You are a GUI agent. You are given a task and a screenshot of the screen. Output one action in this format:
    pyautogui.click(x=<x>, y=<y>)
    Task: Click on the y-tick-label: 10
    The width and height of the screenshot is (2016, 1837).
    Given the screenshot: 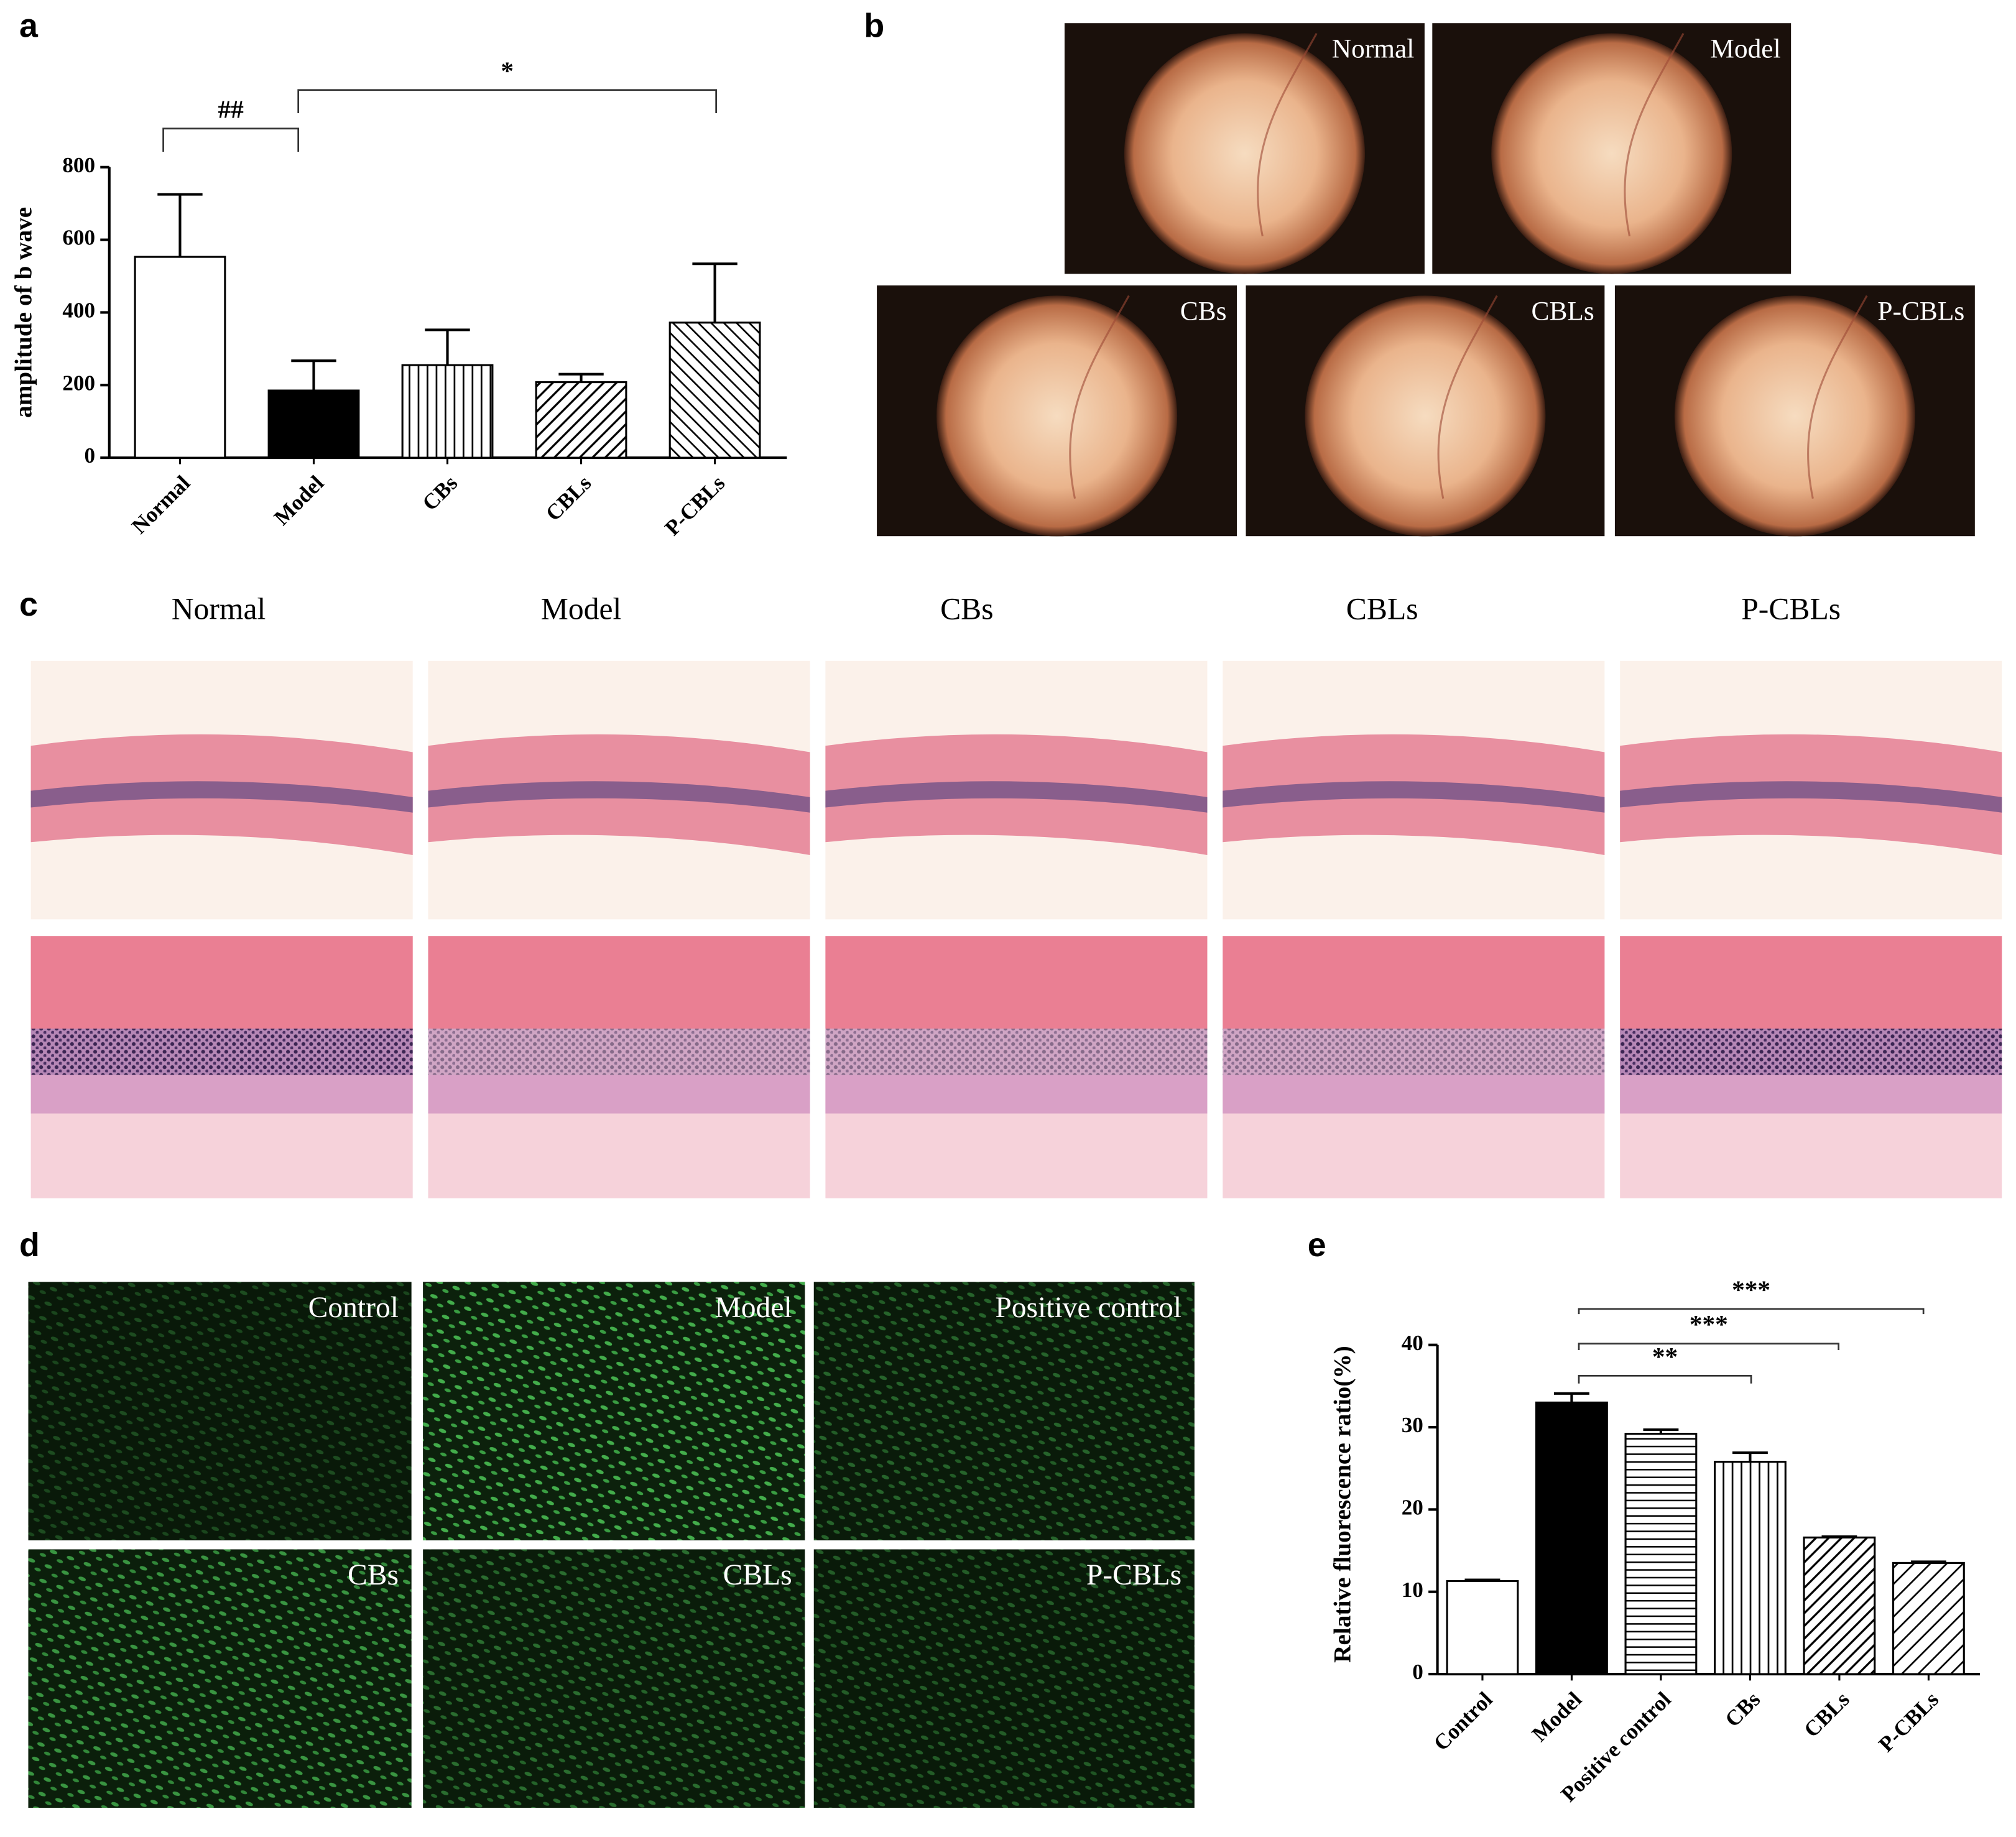 What is the action you would take?
    pyautogui.click(x=1412, y=1590)
    